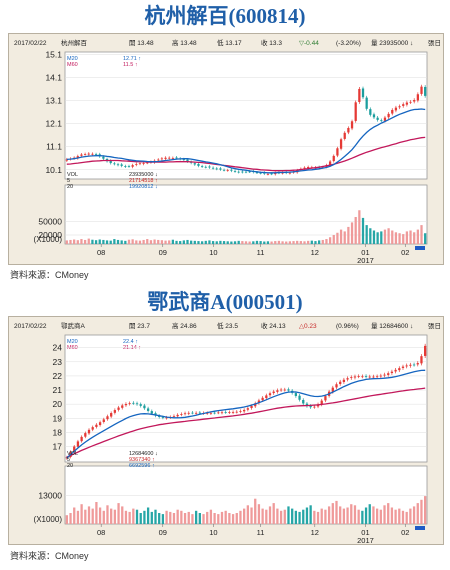 The width and height of the screenshot is (450, 570). Describe the element at coordinates (405, 252) in the screenshot. I see `month-label: 02` at that location.